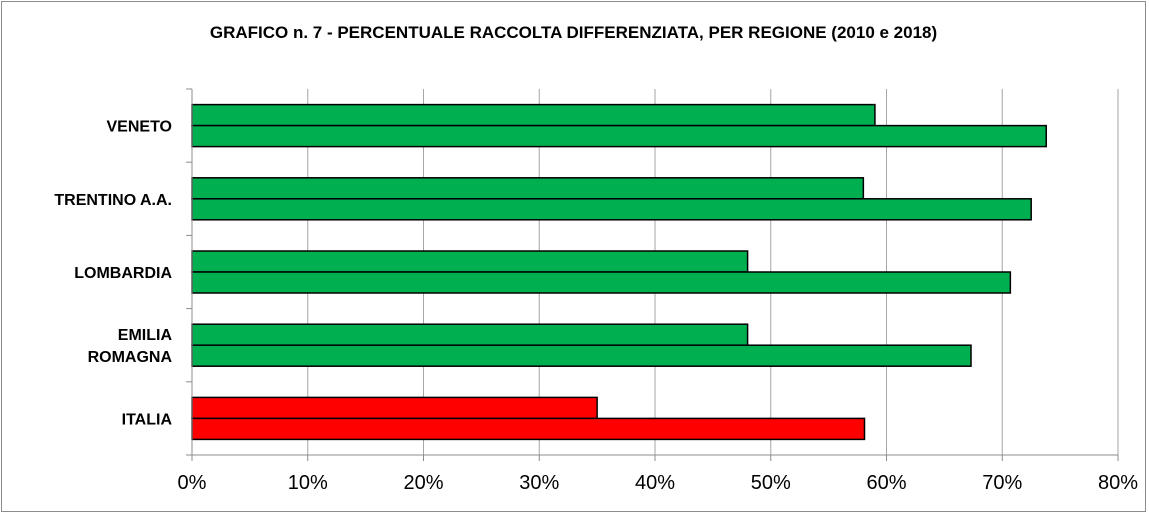 This screenshot has height=515, width=1149. I want to click on x-tick-label: 20%, so click(423, 483).